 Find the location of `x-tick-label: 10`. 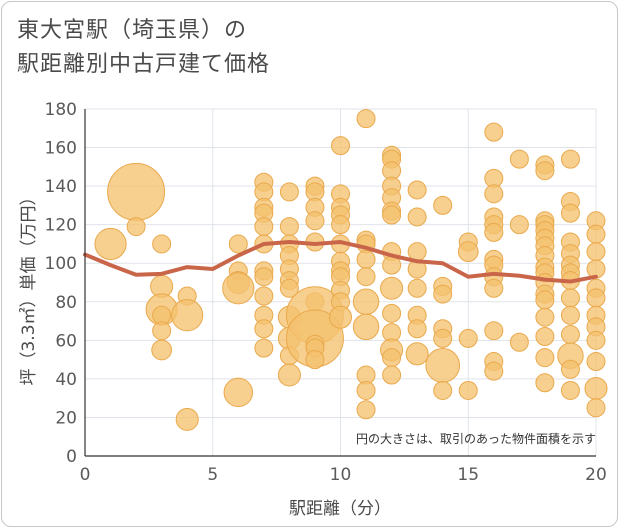

x-tick-label: 10 is located at coordinates (341, 475).